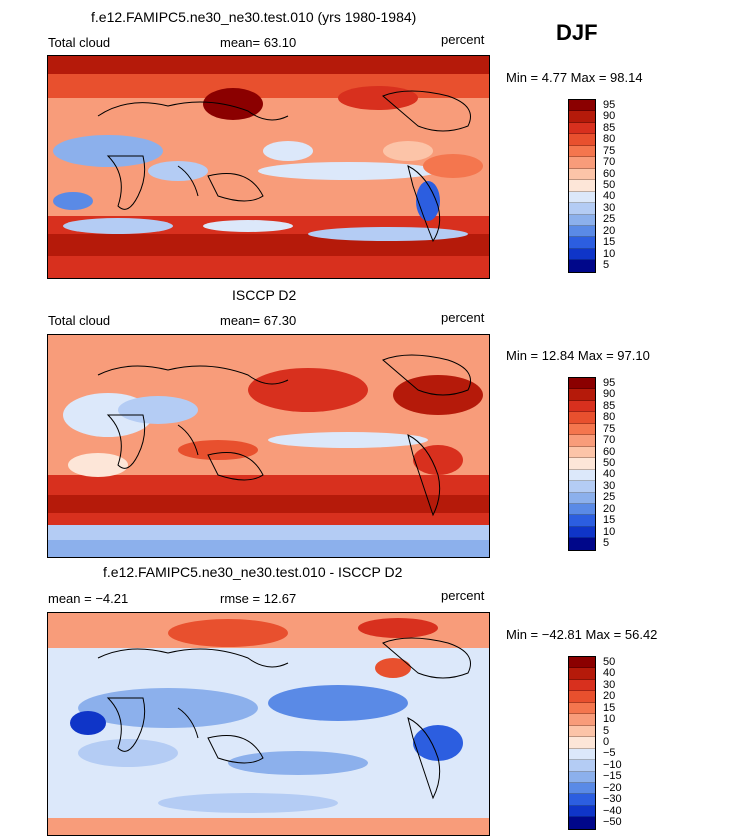 The height and width of the screenshot is (840, 733). Describe the element at coordinates (609, 116) in the screenshot. I see `colorbar-tick-label: 90` at that location.